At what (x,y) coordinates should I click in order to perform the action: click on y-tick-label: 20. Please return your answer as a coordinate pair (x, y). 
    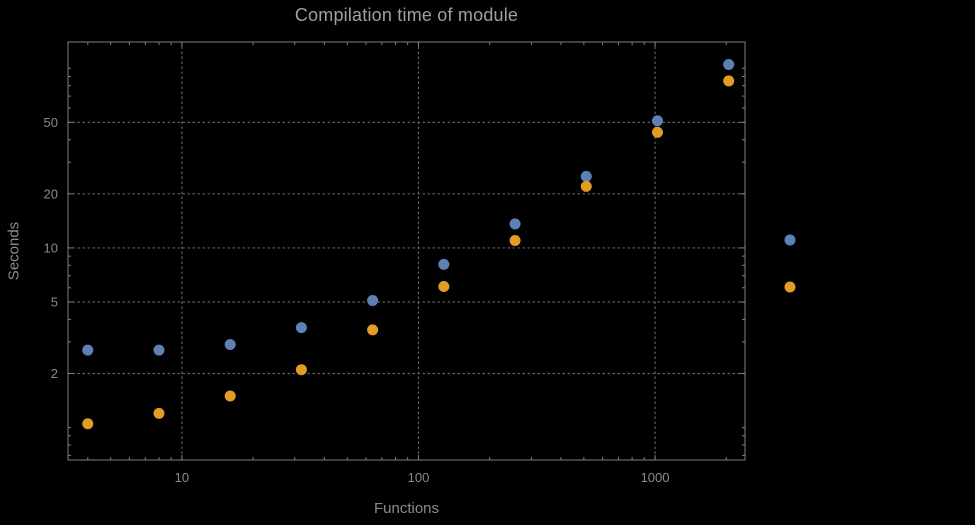
    Looking at the image, I should click on (51, 193).